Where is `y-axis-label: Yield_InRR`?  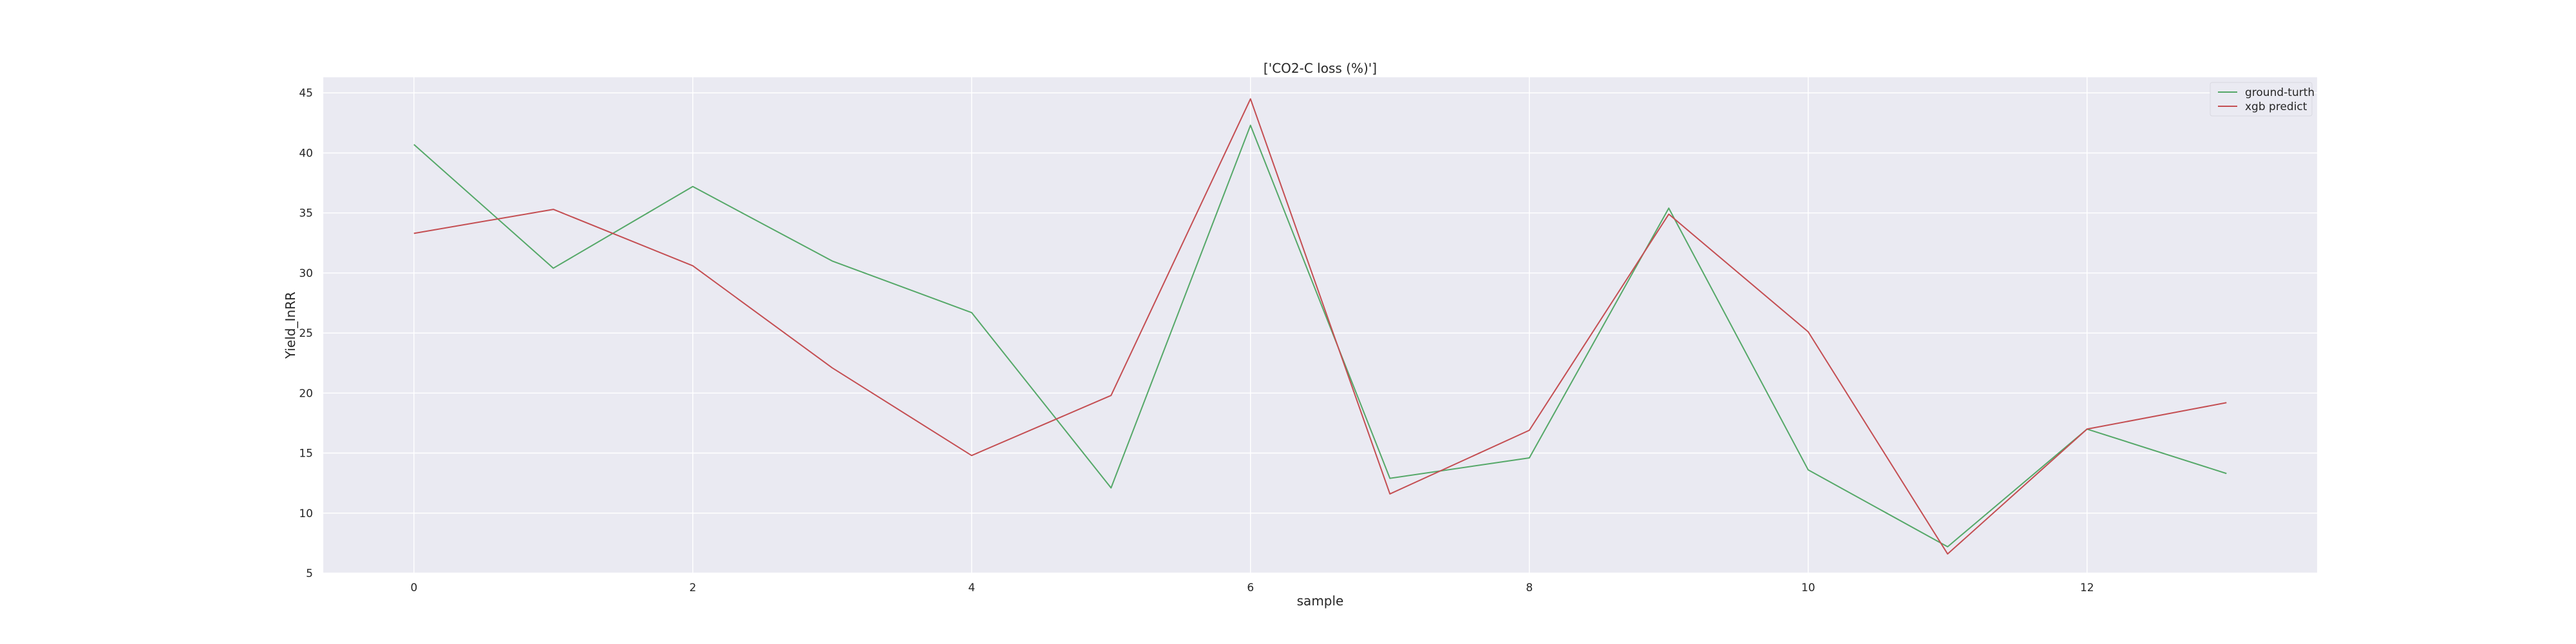 y-axis-label: Yield_InRR is located at coordinates (290, 326).